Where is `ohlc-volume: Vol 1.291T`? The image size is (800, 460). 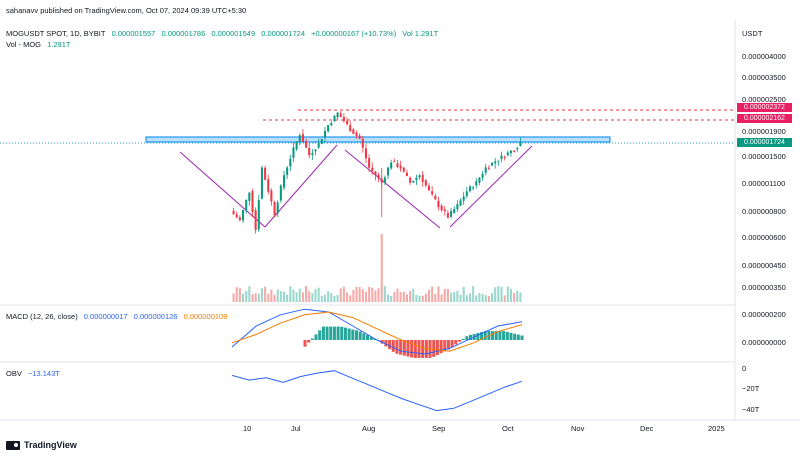
ohlc-volume: Vol 1.291T is located at coordinates (420, 33).